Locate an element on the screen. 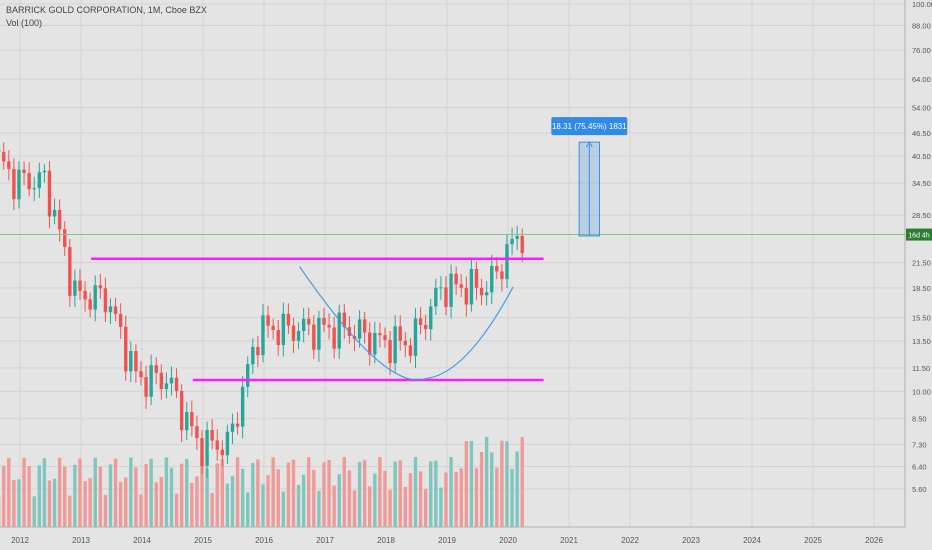 The height and width of the screenshot is (550, 932). measure-label-box is located at coordinates (589, 126).